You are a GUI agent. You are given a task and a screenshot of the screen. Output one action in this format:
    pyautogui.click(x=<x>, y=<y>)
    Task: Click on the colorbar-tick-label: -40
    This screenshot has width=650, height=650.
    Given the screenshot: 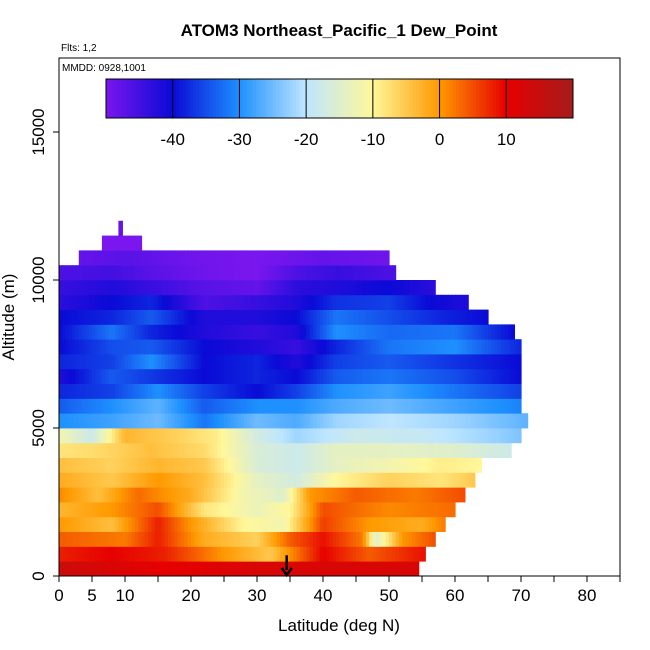 What is the action you would take?
    pyautogui.click(x=172, y=139)
    